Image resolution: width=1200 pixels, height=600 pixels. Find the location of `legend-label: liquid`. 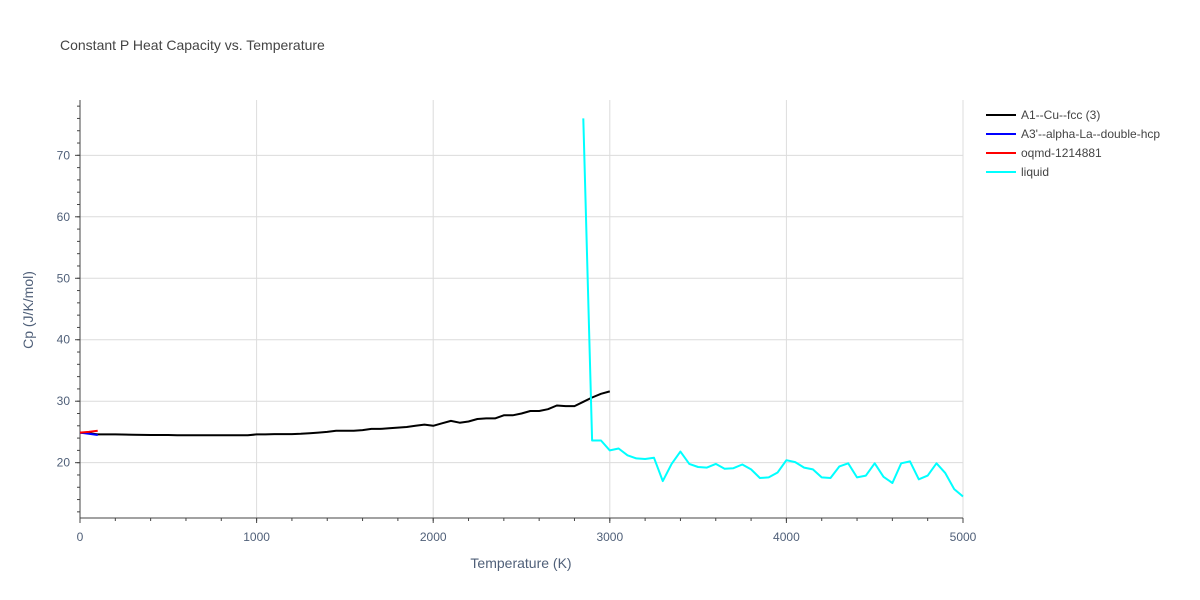

legend-label: liquid is located at coordinates (1035, 172).